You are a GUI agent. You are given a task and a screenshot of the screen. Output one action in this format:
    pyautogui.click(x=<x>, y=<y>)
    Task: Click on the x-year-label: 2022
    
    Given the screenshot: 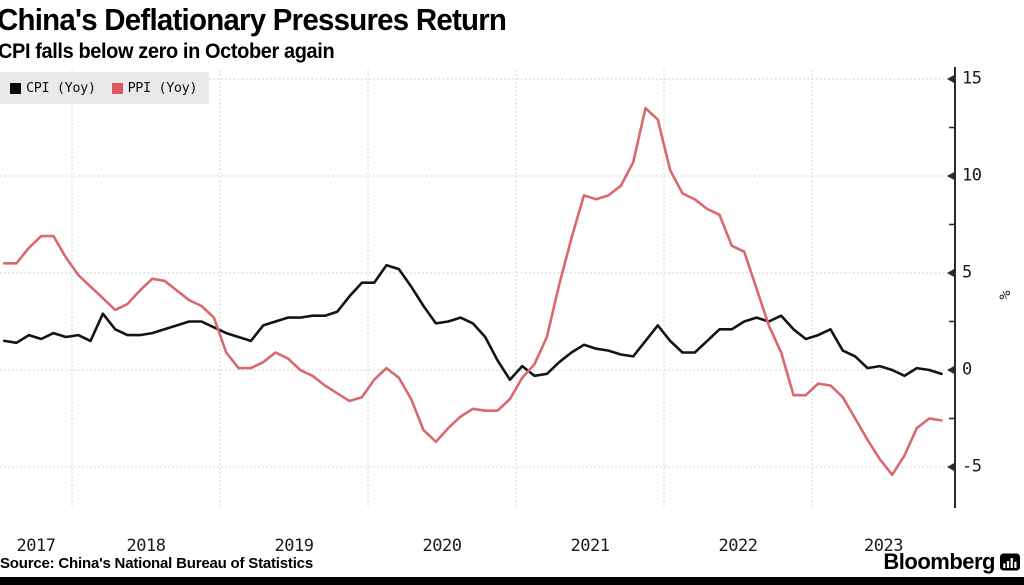 What is the action you would take?
    pyautogui.click(x=738, y=546)
    